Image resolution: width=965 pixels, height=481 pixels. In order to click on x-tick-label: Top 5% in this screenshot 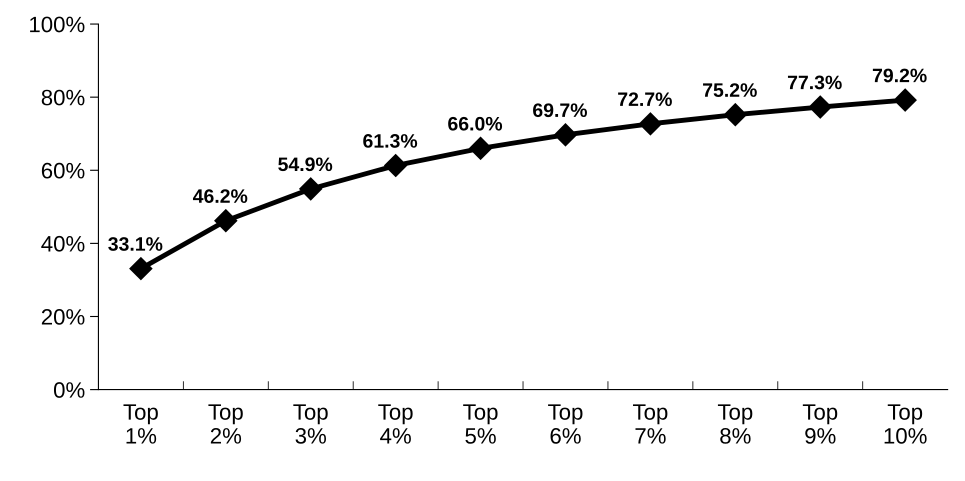, I will do `click(480, 424)`.